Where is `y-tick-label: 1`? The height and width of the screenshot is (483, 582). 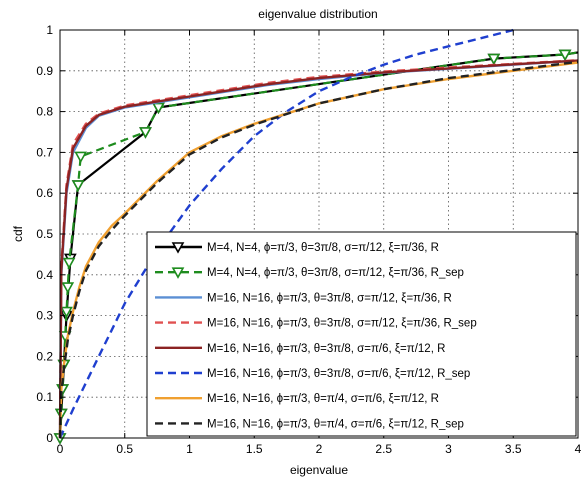 y-tick-label: 1 is located at coordinates (49, 30).